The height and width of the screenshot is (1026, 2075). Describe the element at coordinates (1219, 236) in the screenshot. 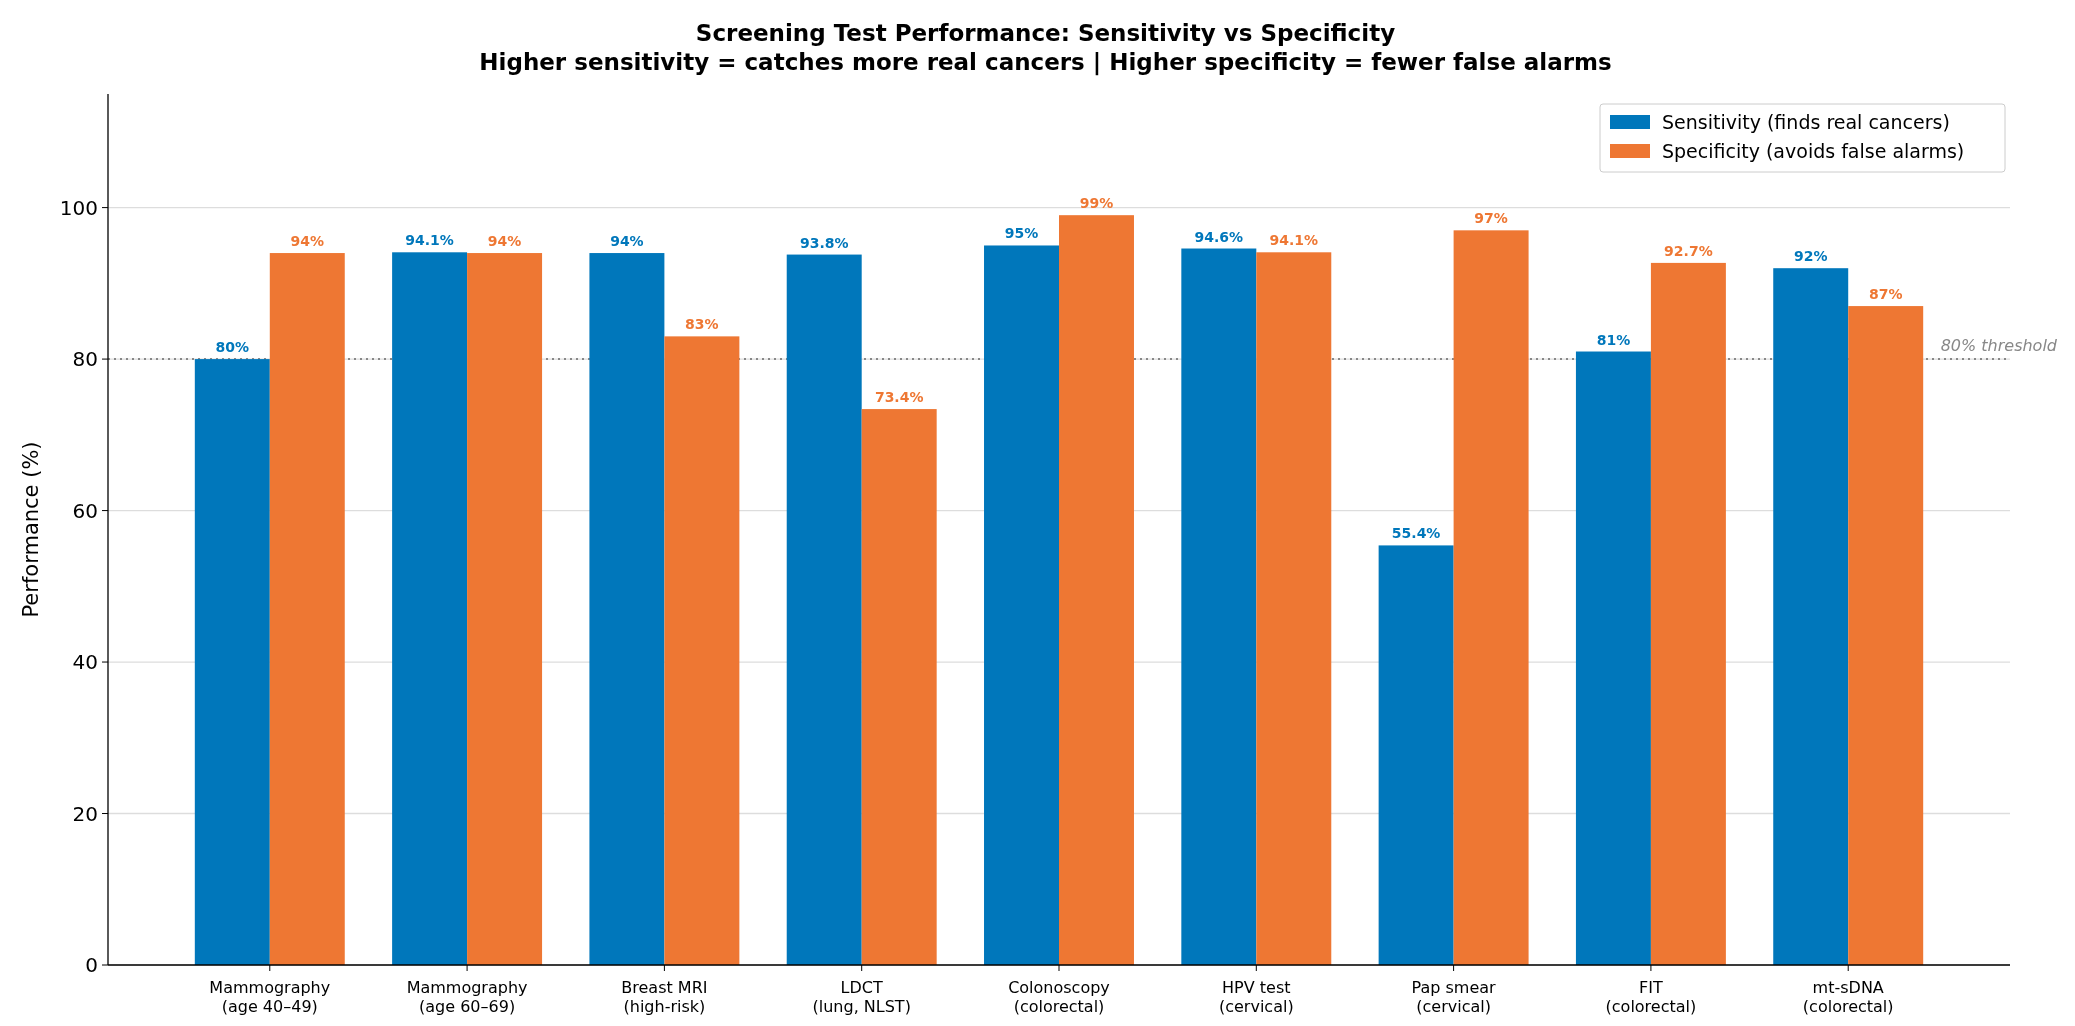

I see `data-label: 94.6%` at that location.